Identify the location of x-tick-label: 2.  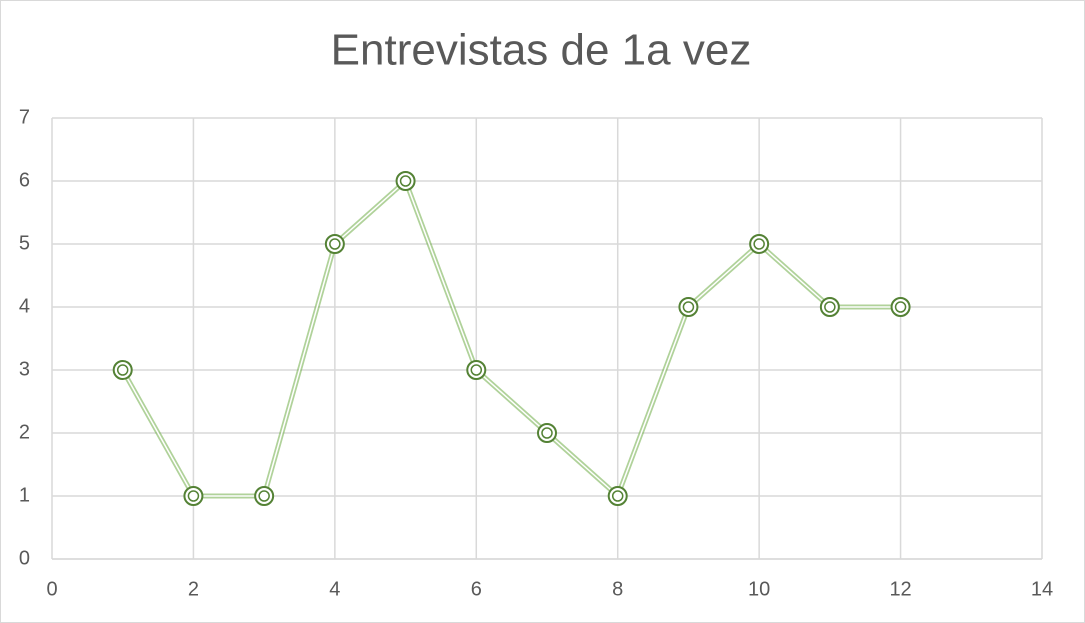
(193, 589).